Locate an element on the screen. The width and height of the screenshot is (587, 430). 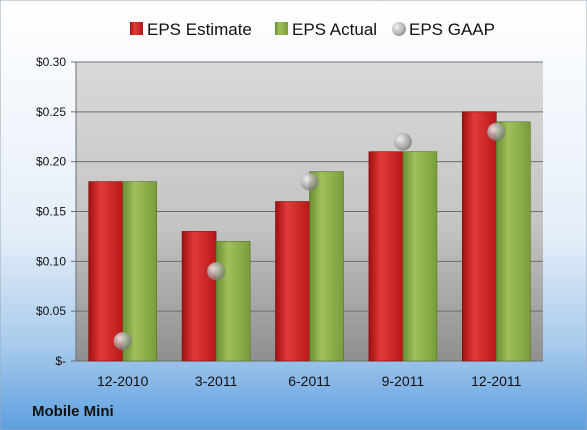
y-tick-label: $0.25 is located at coordinates (51, 112).